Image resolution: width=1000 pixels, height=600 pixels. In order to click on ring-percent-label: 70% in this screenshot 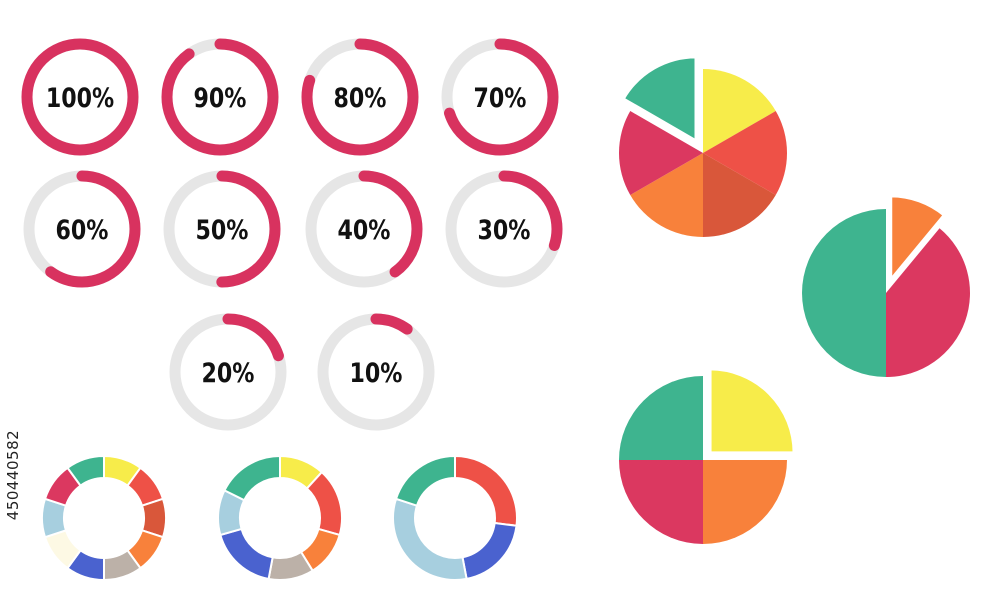, I will do `click(500, 98)`.